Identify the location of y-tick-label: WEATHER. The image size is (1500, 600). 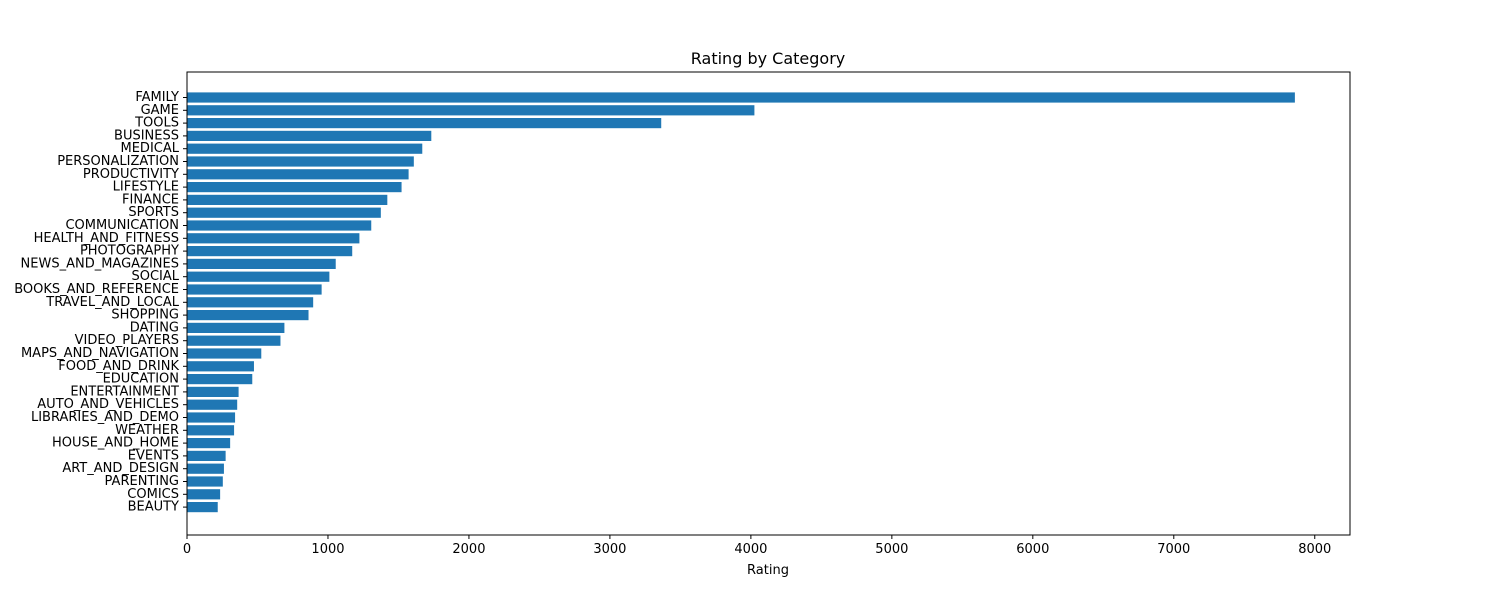
(147, 430).